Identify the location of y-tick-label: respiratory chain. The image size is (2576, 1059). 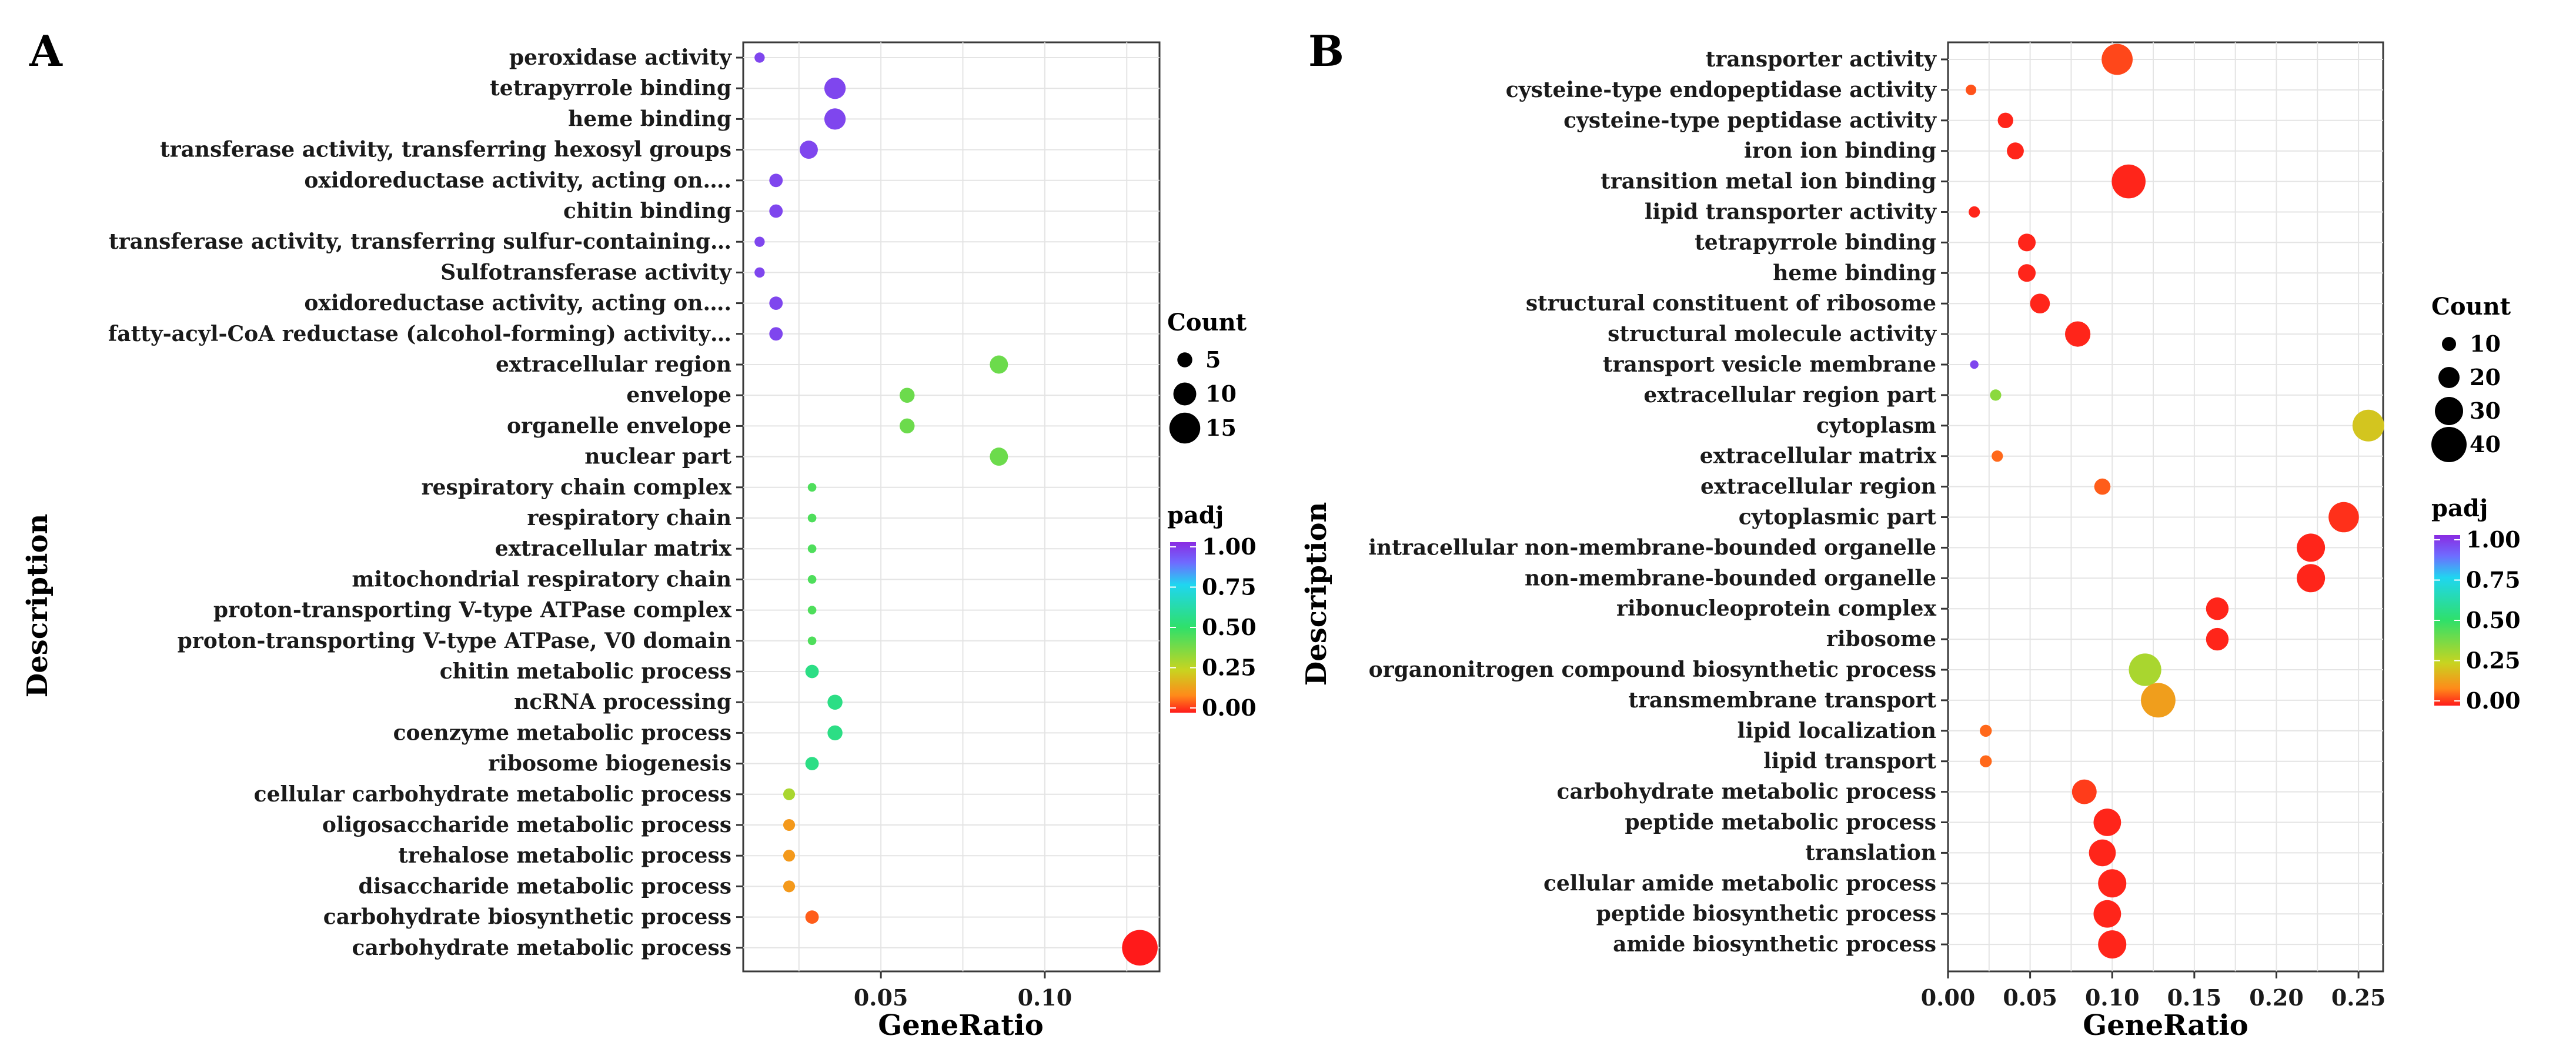
(629, 518).